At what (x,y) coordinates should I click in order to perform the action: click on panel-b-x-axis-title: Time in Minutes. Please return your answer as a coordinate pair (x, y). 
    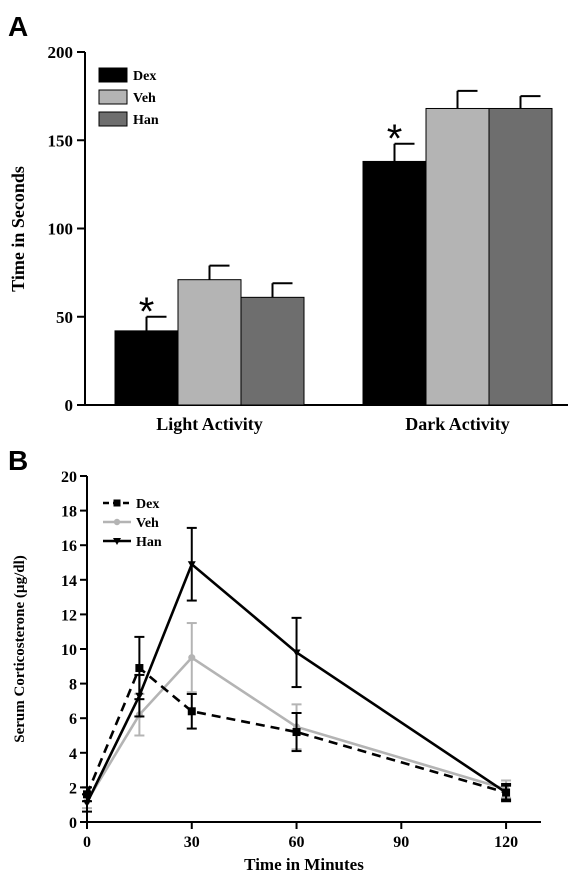
    Looking at the image, I should click on (304, 864).